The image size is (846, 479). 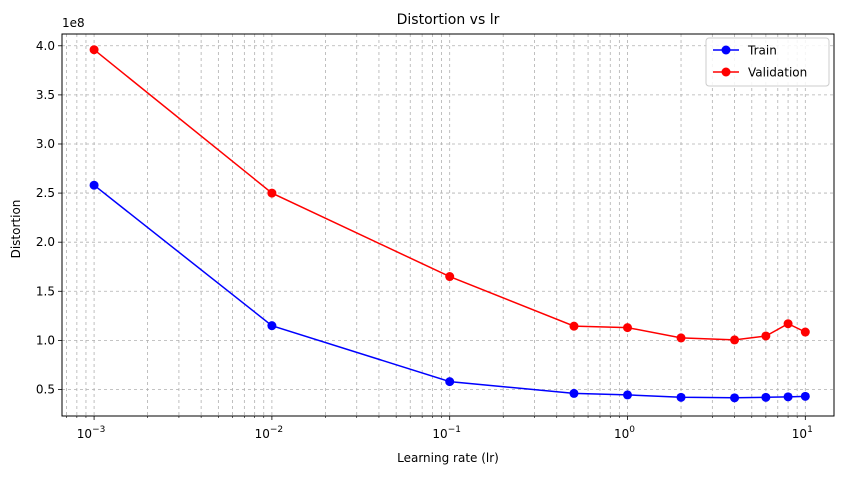 I want to click on y-offset-label: 1e8, so click(x=73, y=23).